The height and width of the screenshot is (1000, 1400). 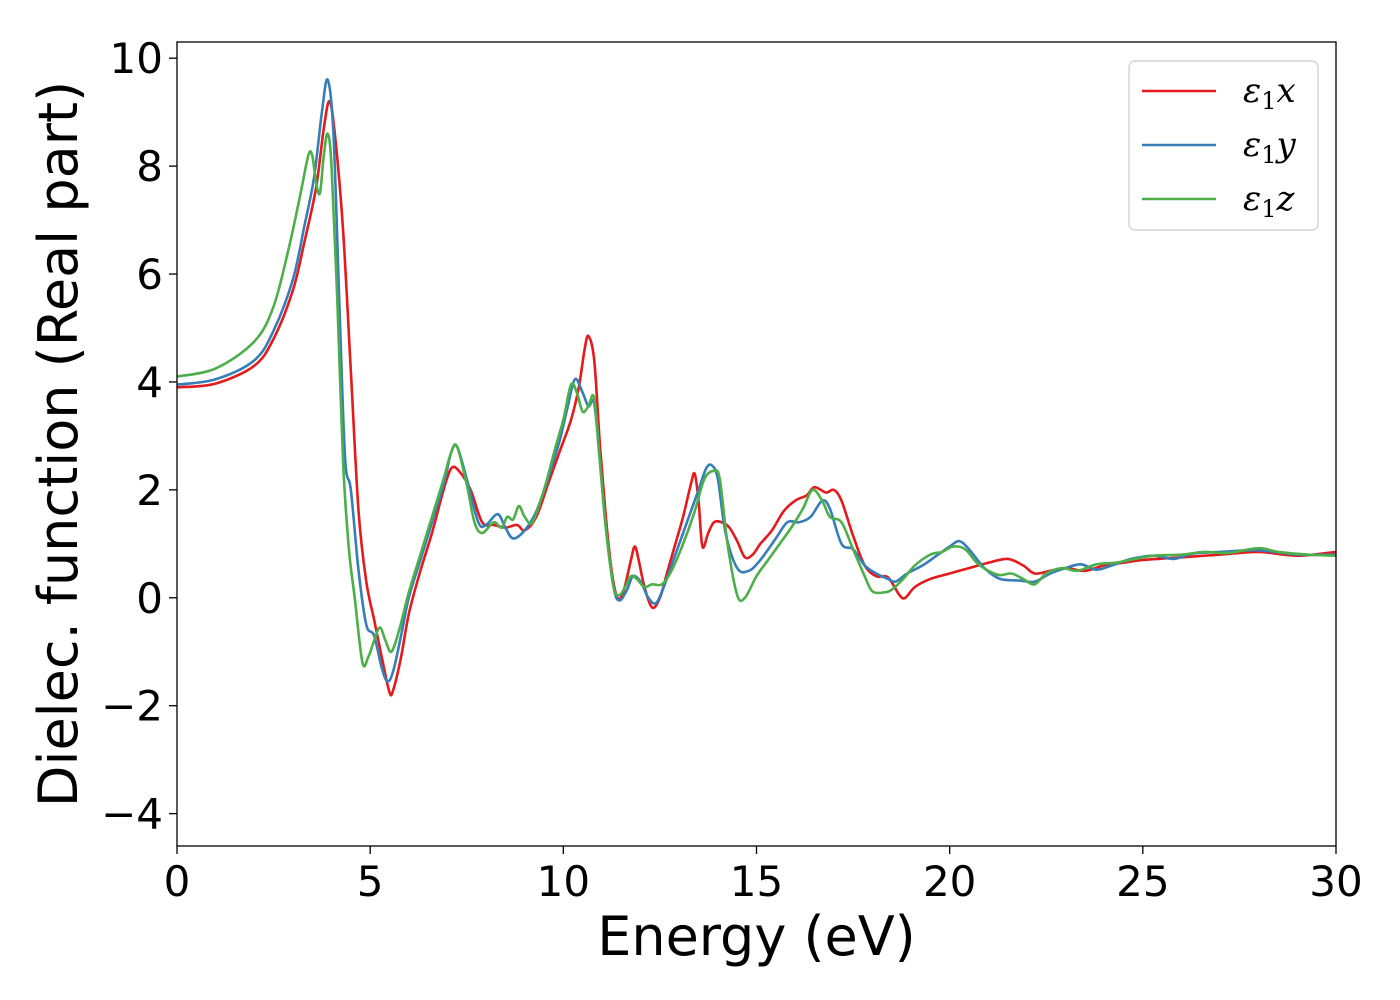 What do you see at coordinates (149, 598) in the screenshot?
I see `y-tick-label: 0` at bounding box center [149, 598].